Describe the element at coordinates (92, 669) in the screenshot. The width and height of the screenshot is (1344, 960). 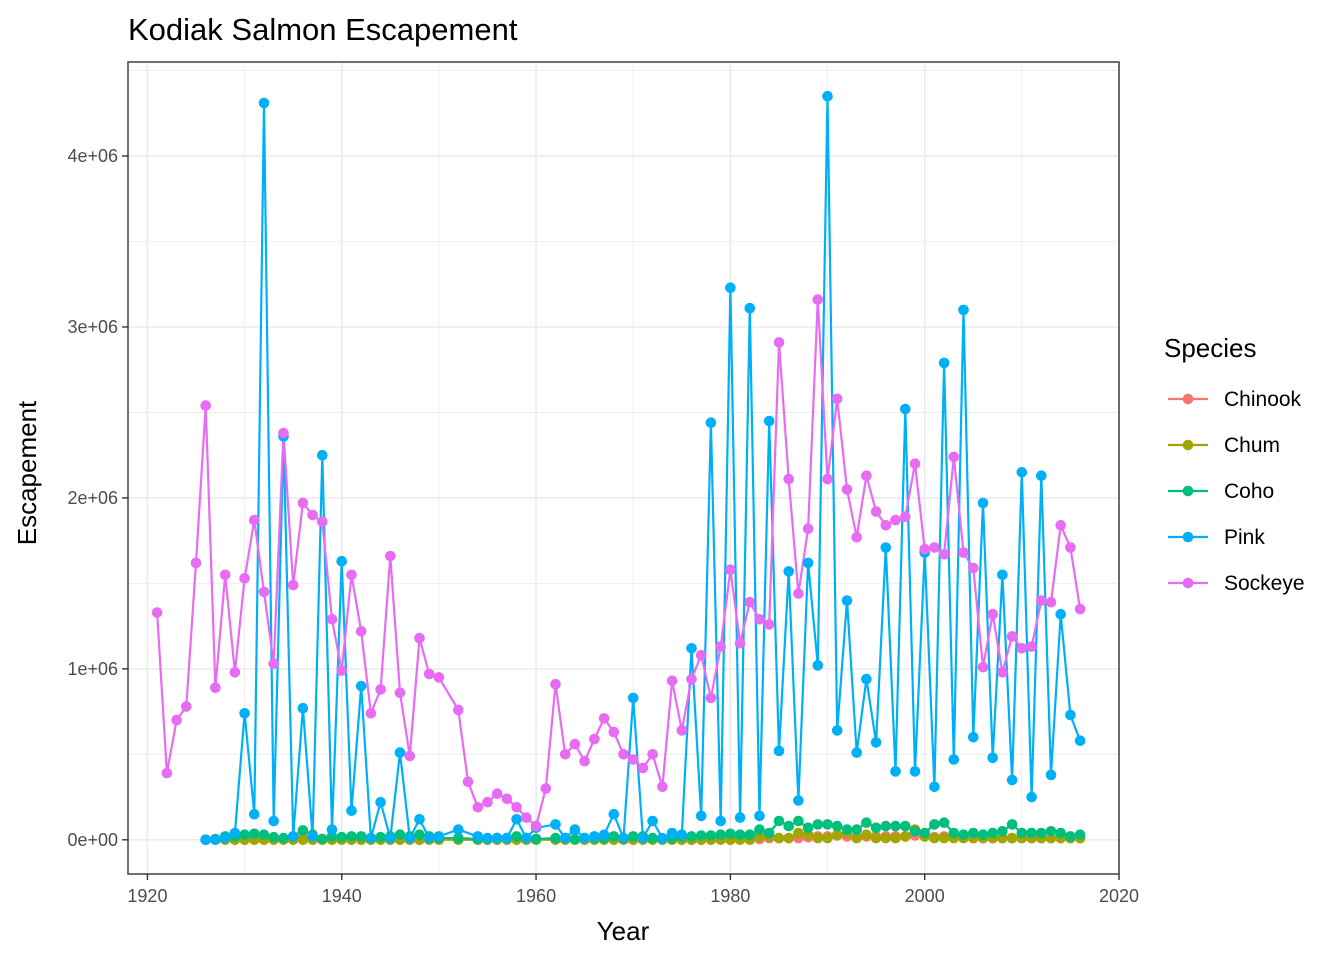
I see `y-tick-label: 1e+06` at that location.